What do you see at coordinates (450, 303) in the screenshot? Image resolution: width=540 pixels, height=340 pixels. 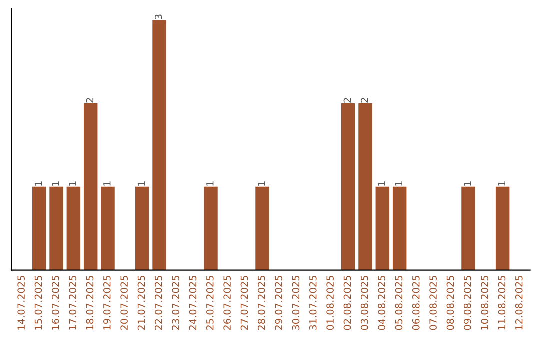 I see `x-tick-label: 08.08.2025` at bounding box center [450, 303].